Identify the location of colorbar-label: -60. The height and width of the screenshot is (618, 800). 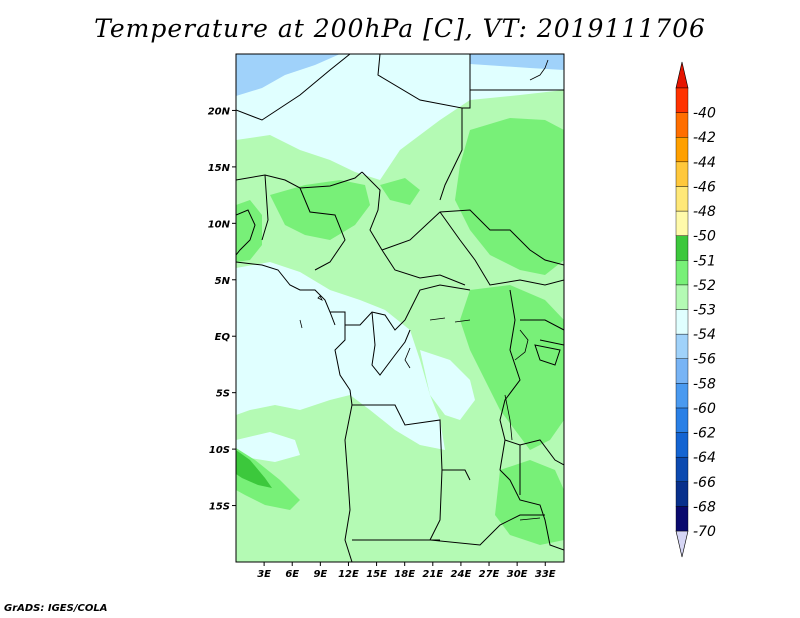
(704, 409).